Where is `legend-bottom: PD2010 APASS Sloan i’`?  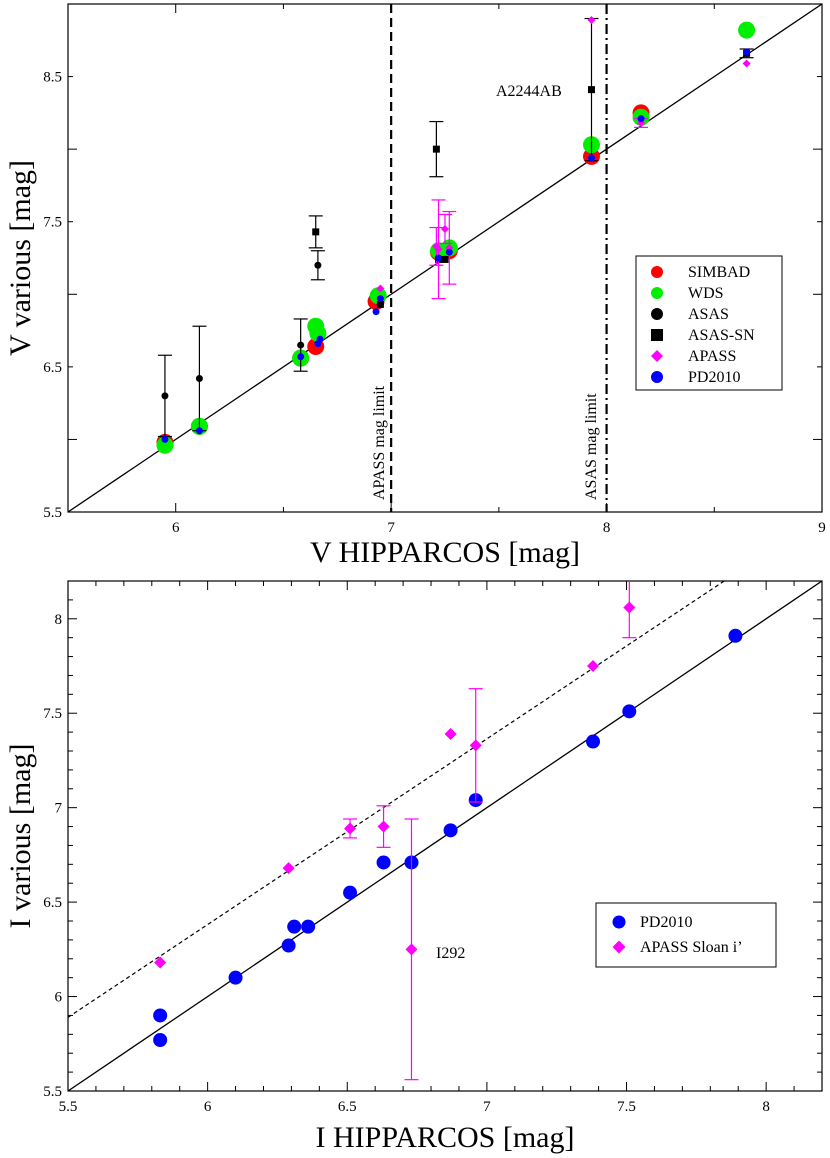 legend-bottom: PD2010 APASS Sloan i’ is located at coordinates (686, 935).